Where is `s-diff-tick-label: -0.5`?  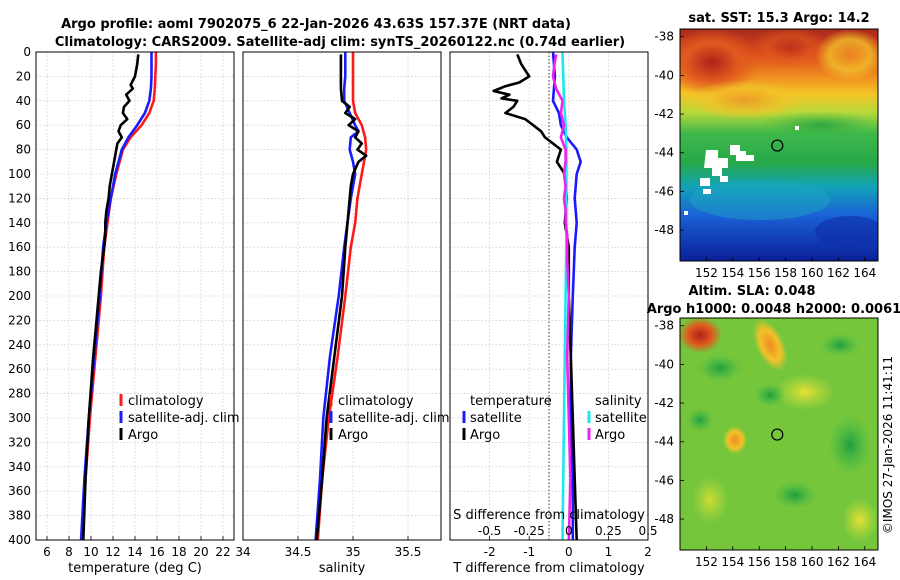 s-diff-tick-label: -0.5 is located at coordinates (489, 531).